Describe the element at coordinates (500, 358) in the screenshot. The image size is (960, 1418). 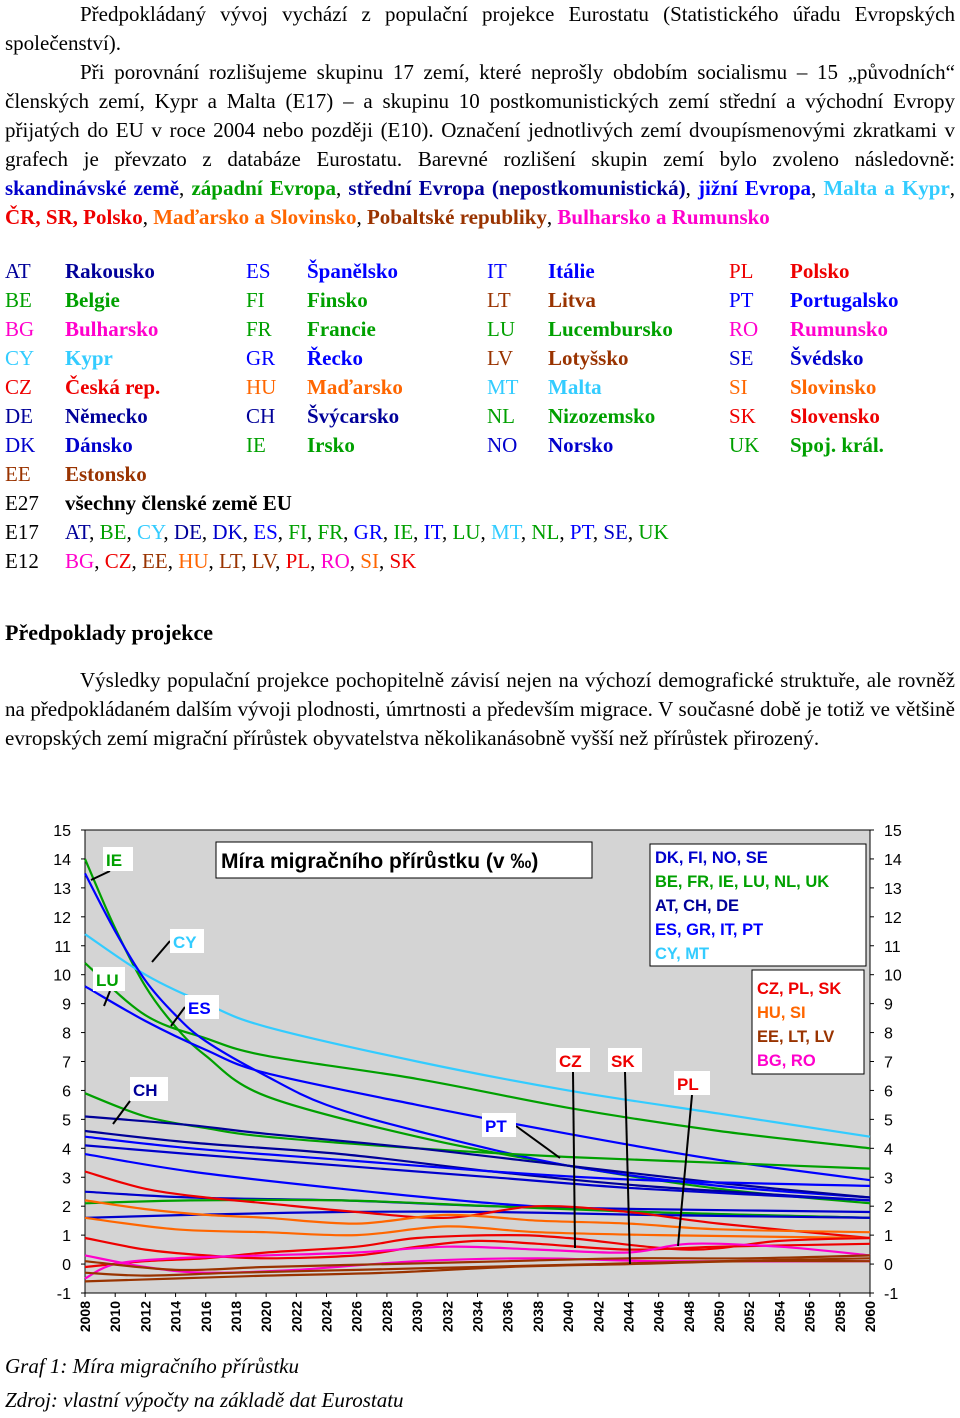
I see `country-code-lv: LV` at that location.